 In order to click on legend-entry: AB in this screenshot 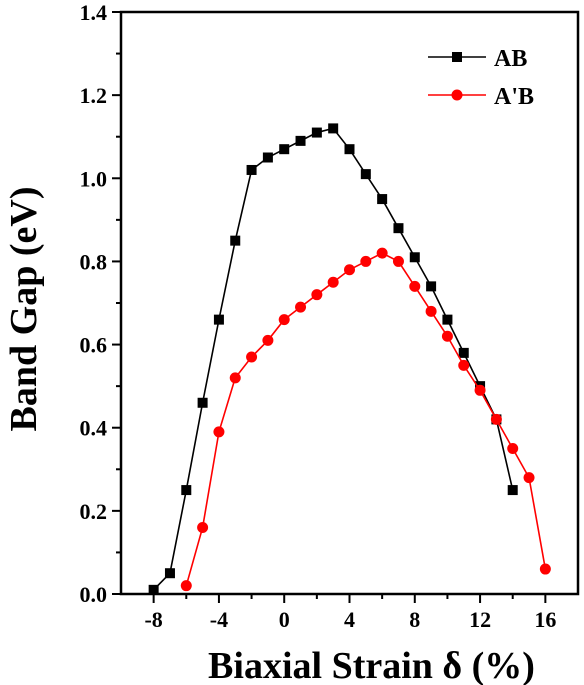, I will do `click(477, 59)`.